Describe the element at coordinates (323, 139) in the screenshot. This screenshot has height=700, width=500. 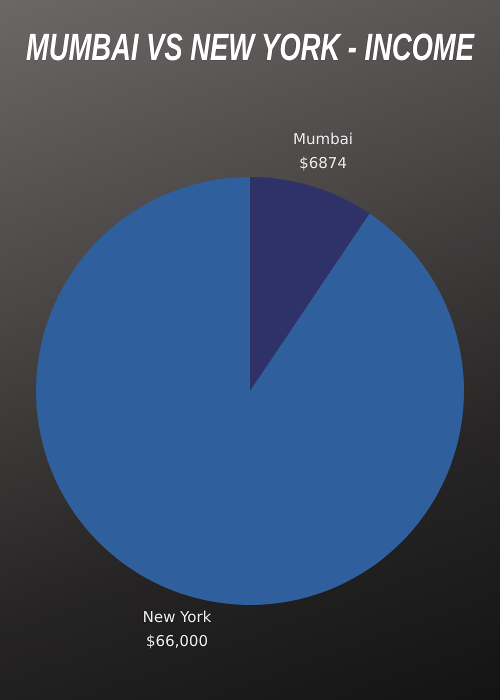
I see `slice-label: Mumbai` at that location.